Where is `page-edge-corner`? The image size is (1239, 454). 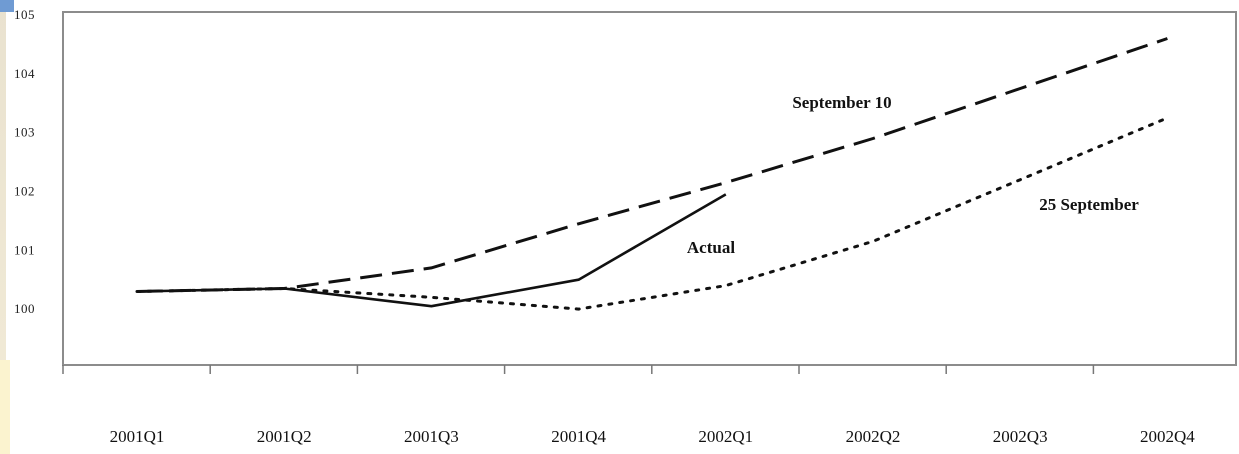 page-edge-corner is located at coordinates (7, 6).